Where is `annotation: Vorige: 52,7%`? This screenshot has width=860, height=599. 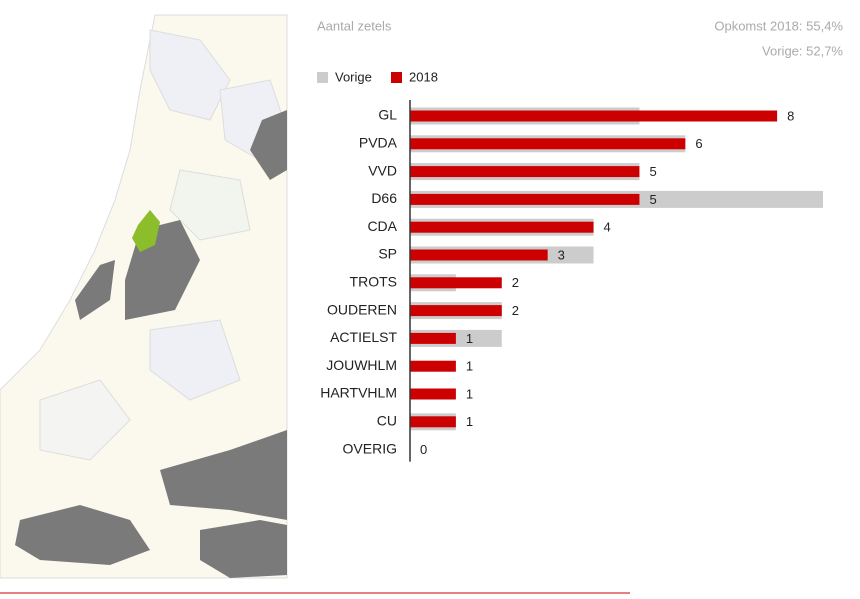 annotation: Vorige: 52,7% is located at coordinates (802, 50).